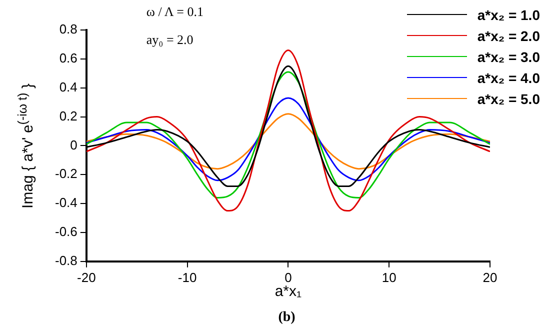 This screenshot has height=333, width=550. Describe the element at coordinates (508, 78) in the screenshot. I see `legend-label: a*x₂ = 4.0` at that location.